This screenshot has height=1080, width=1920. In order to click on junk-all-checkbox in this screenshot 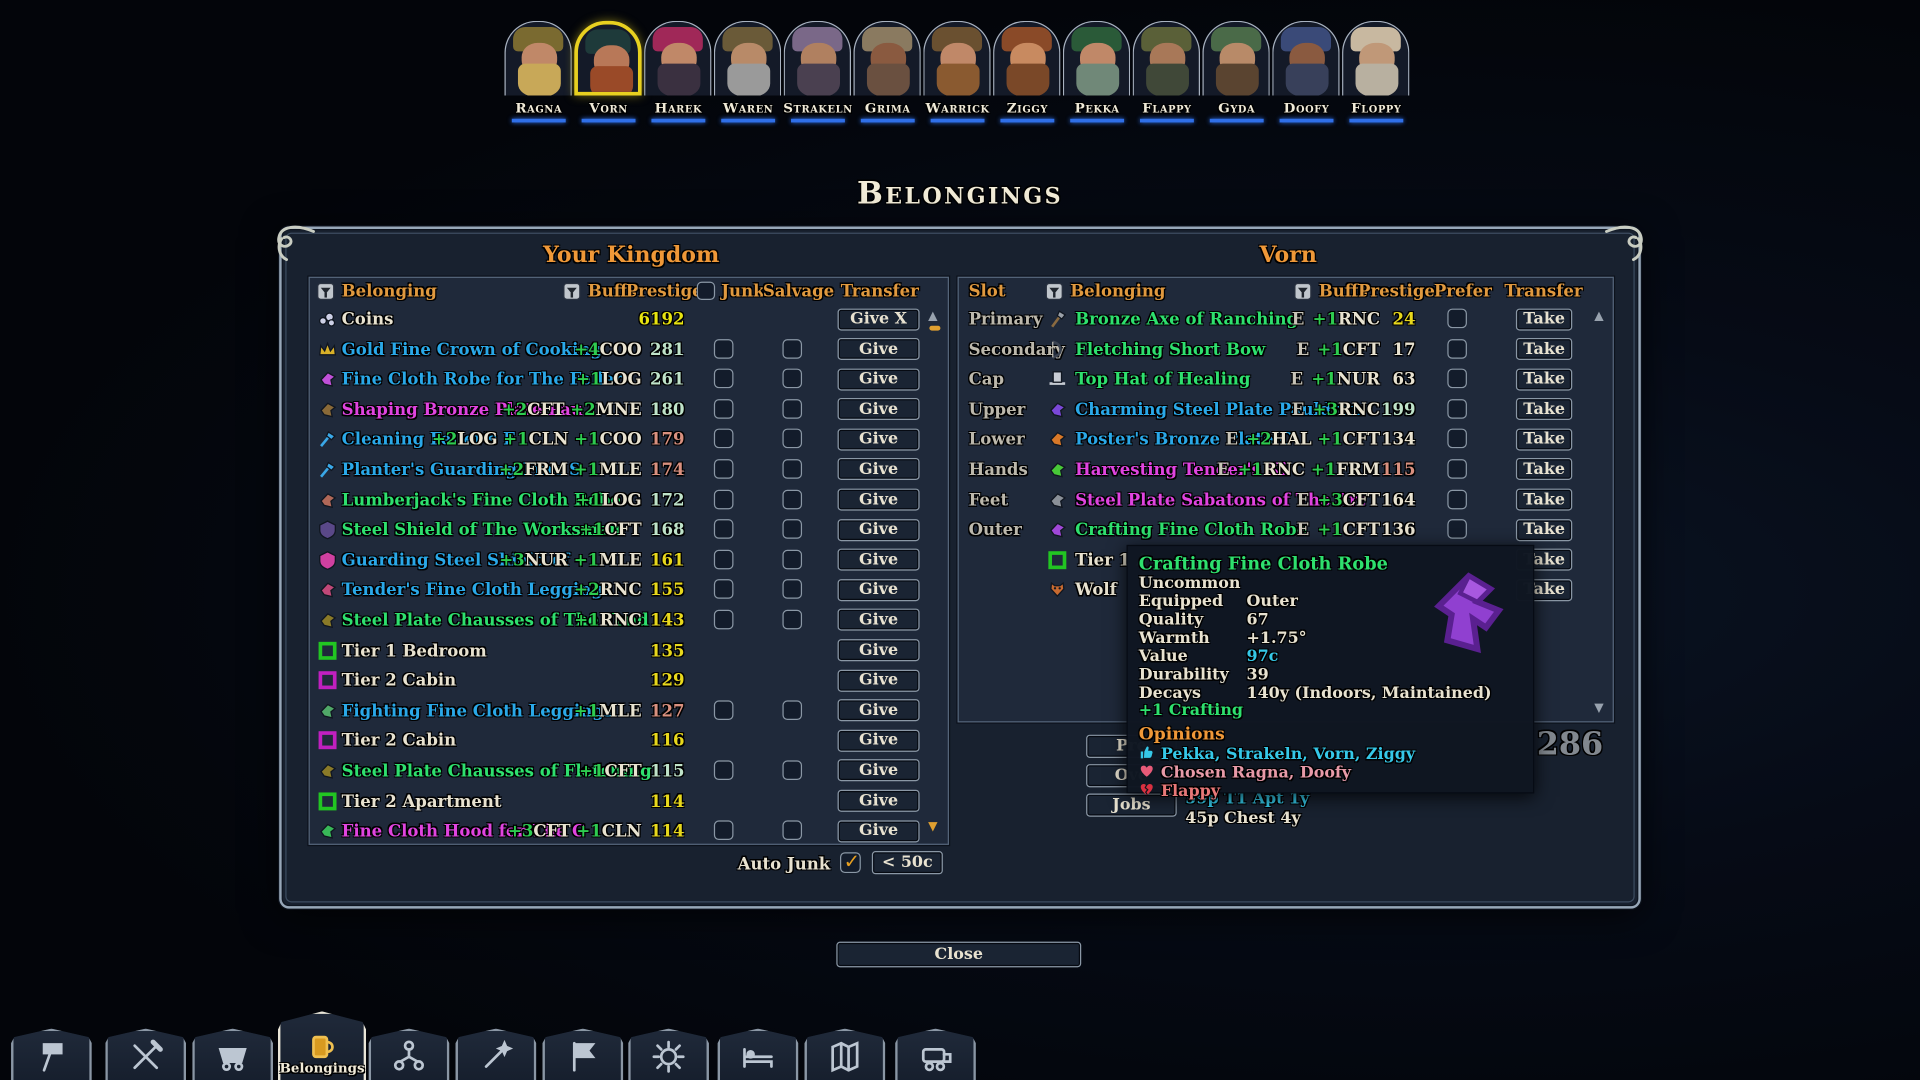, I will do `click(706, 291)`.